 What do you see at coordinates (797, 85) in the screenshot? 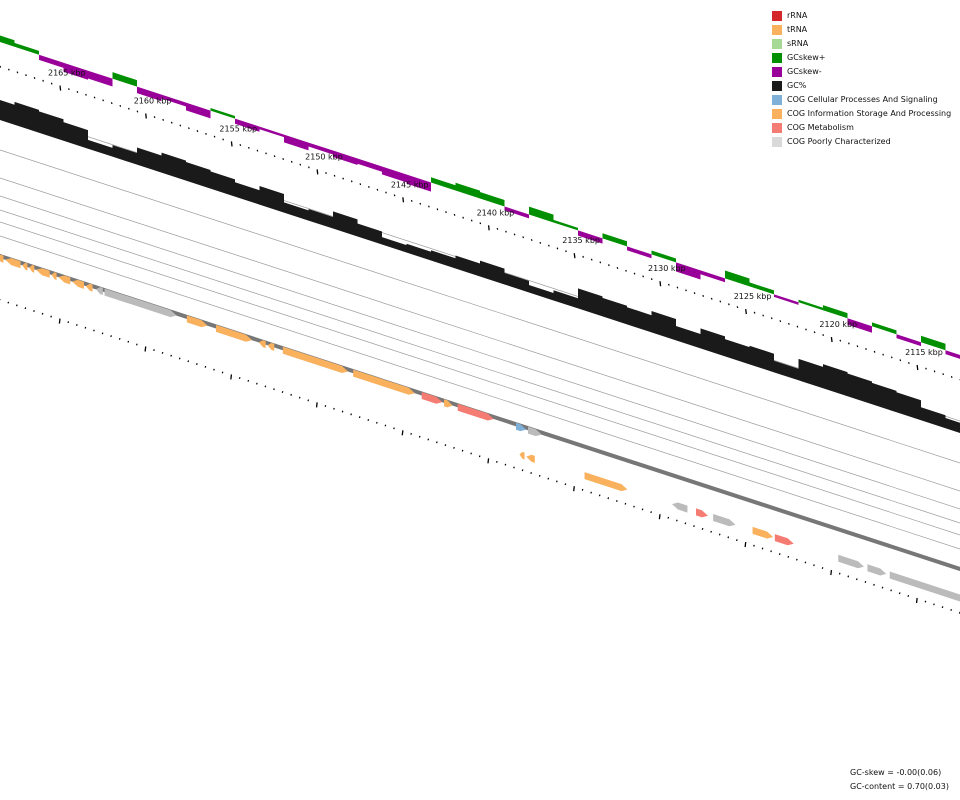
I see `legend-label: GC%` at bounding box center [797, 85].